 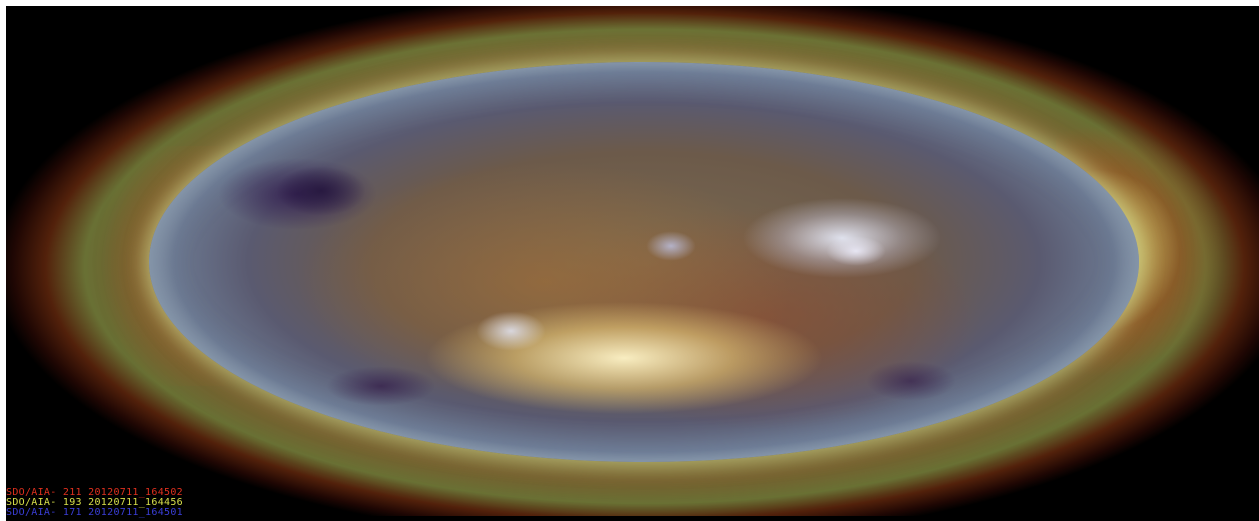 I want to click on caption-171: SDO/AIA- 171 20120711_164501, so click(x=94, y=512).